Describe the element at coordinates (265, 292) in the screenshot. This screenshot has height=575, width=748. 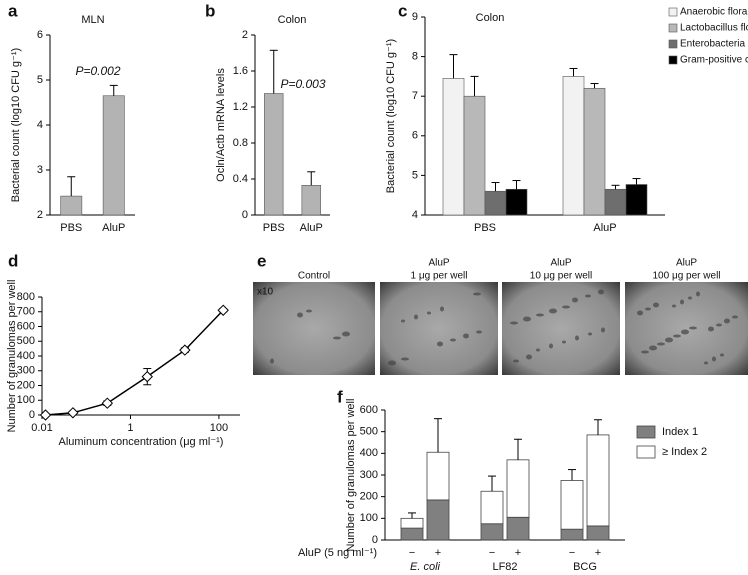
I see `magnification: x10` at that location.